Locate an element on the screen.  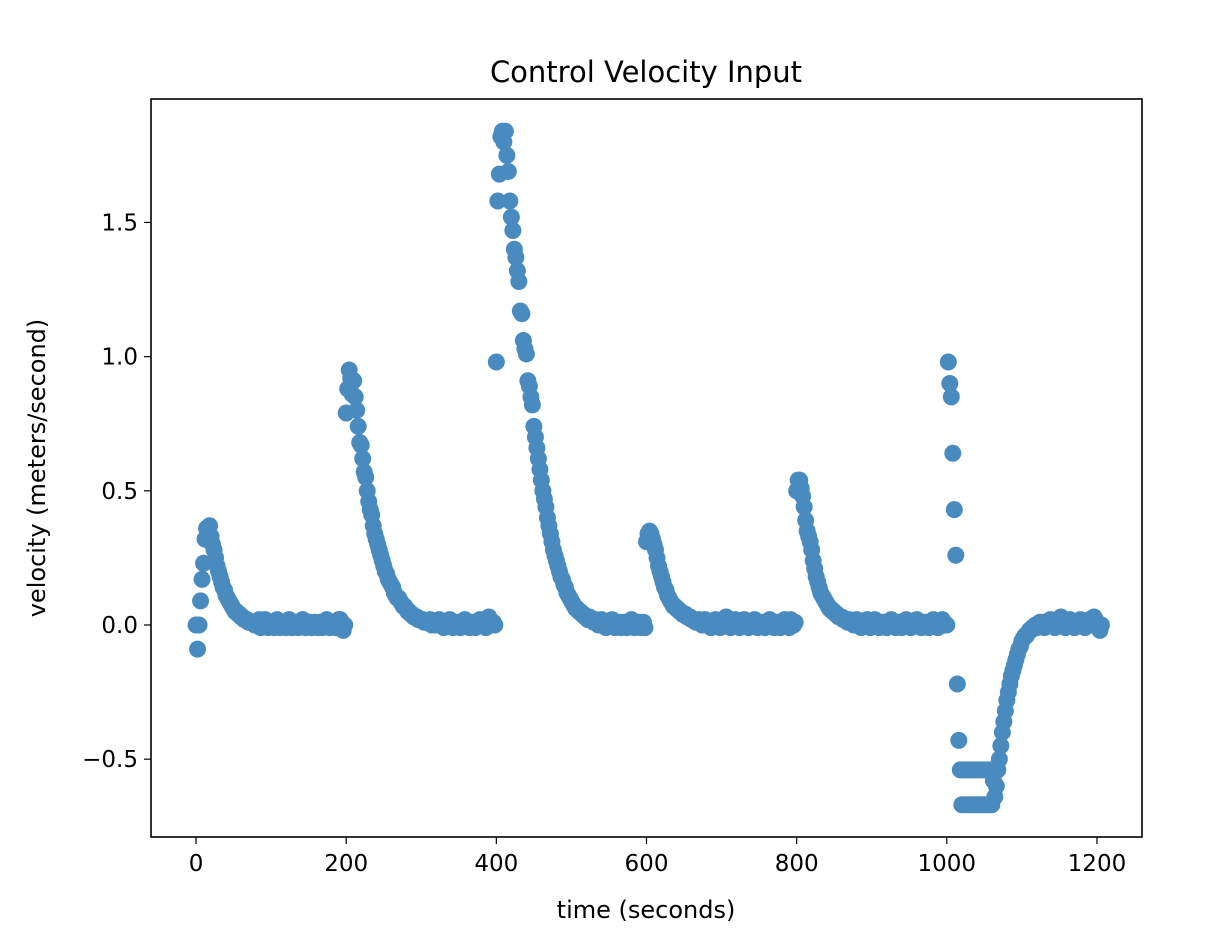
y-axis-ticks: −0.5 0.0 0.5 1.0 1.5 is located at coordinates (116, 491).